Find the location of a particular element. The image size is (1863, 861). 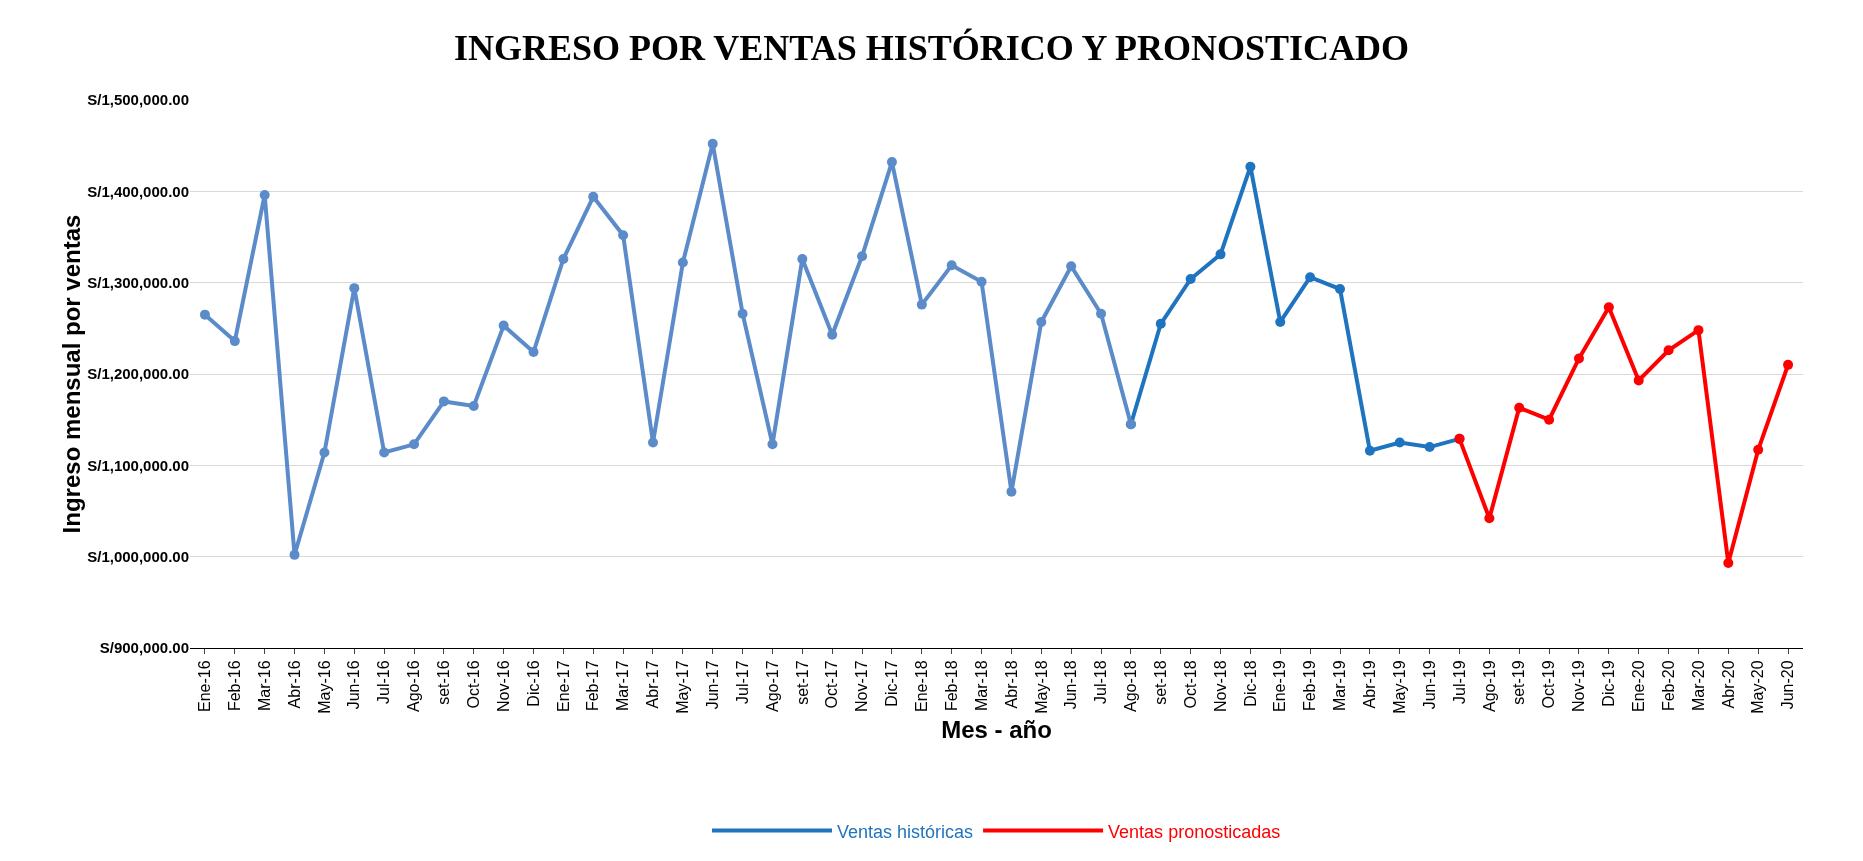

x-tick-label: Abr-16 is located at coordinates (294, 684).